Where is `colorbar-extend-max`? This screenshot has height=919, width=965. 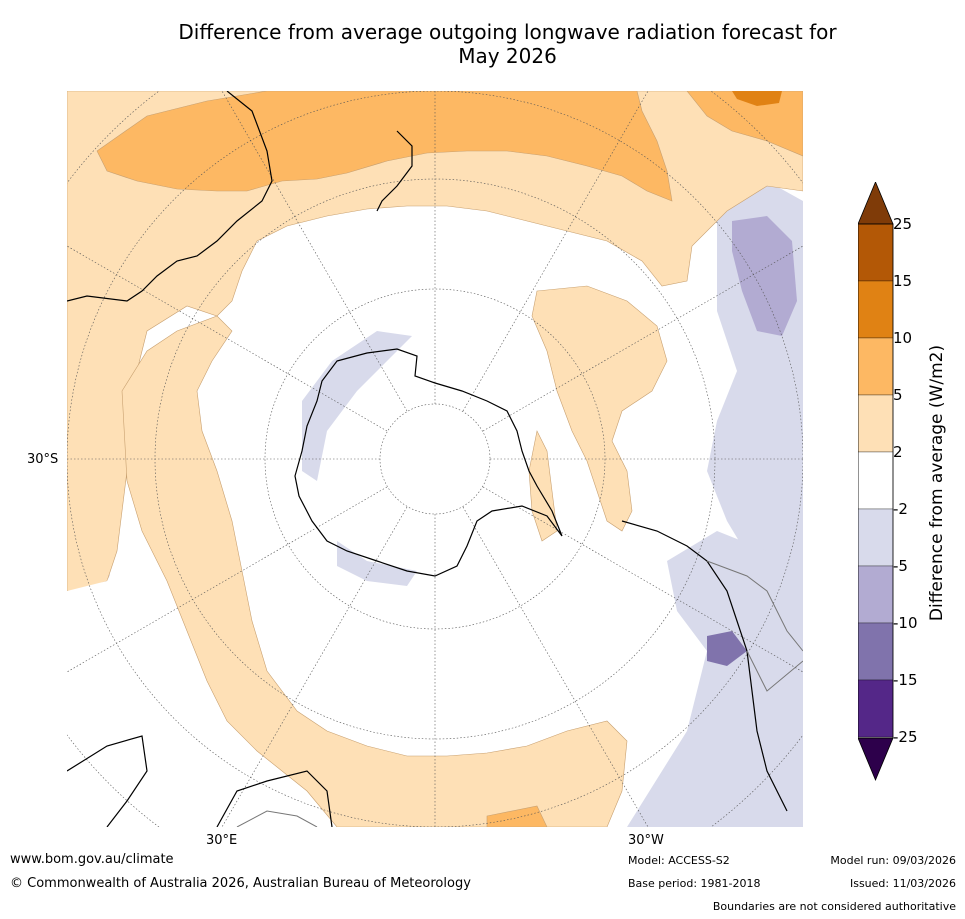
colorbar-extend-max is located at coordinates (875, 202).